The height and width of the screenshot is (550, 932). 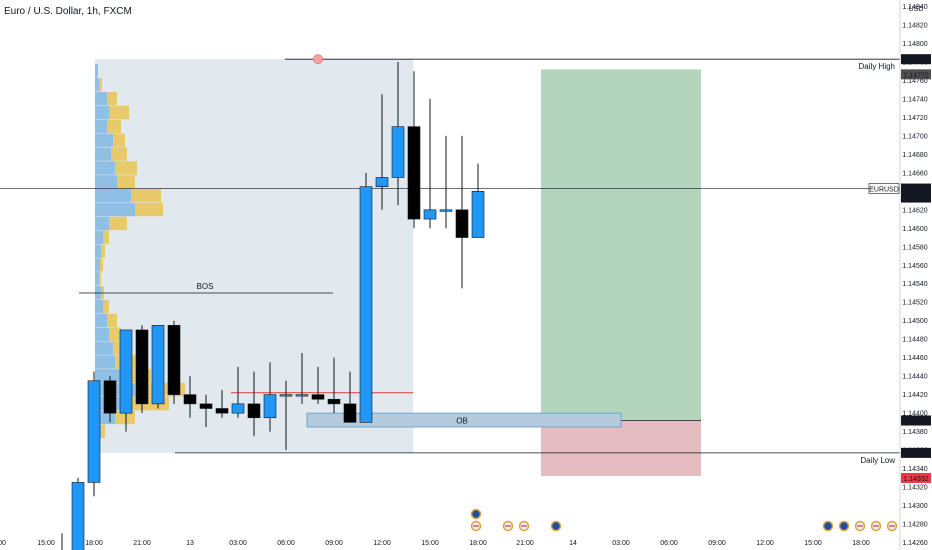 What do you see at coordinates (914, 543) in the screenshot?
I see `price-tick: 1.14260` at bounding box center [914, 543].